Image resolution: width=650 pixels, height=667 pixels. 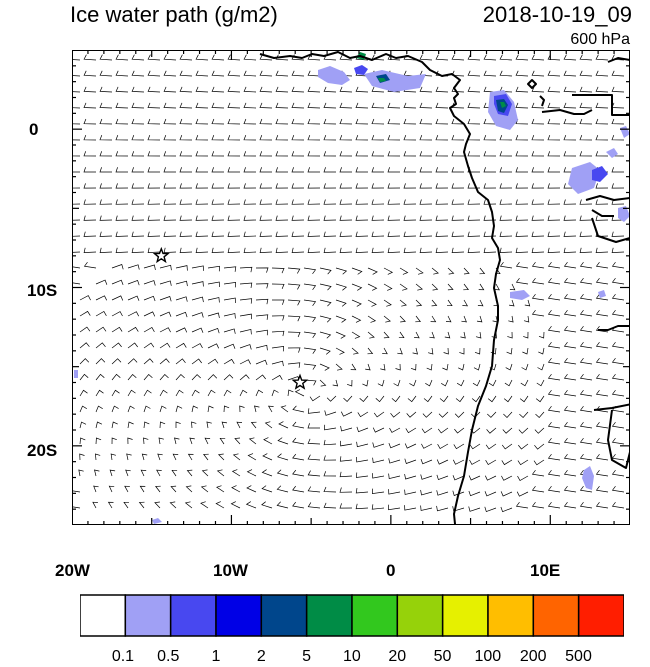 What do you see at coordinates (375, 615) in the screenshot?
I see `colorbar-swatch` at bounding box center [375, 615].